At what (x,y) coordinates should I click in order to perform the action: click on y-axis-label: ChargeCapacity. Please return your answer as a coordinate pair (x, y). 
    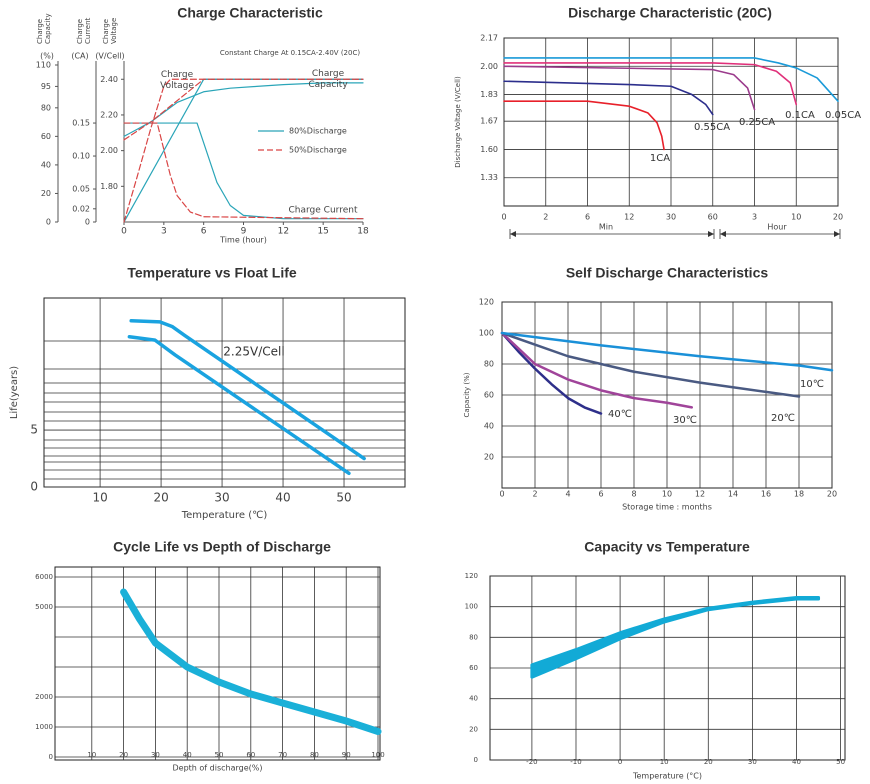
    Looking at the image, I should click on (44, 28).